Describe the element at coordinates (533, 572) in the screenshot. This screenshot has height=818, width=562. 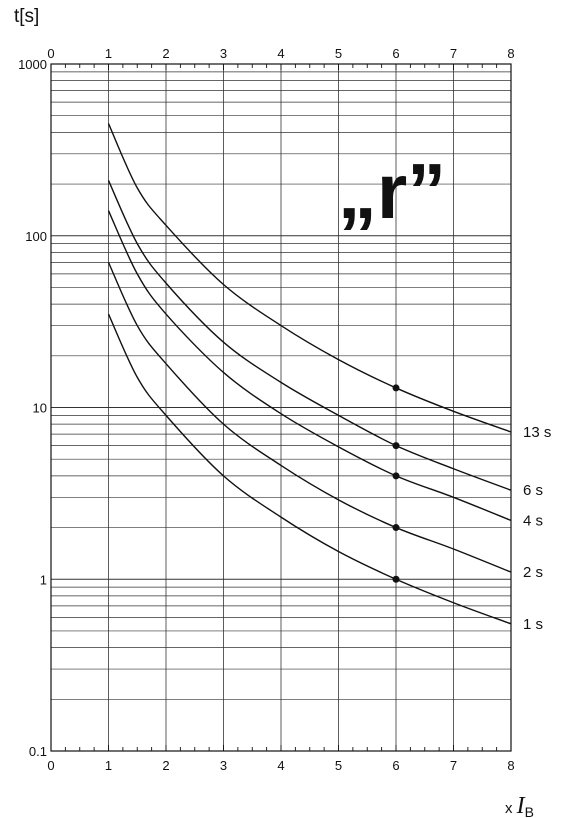
I see `curve-label-2s: 2 s` at that location.